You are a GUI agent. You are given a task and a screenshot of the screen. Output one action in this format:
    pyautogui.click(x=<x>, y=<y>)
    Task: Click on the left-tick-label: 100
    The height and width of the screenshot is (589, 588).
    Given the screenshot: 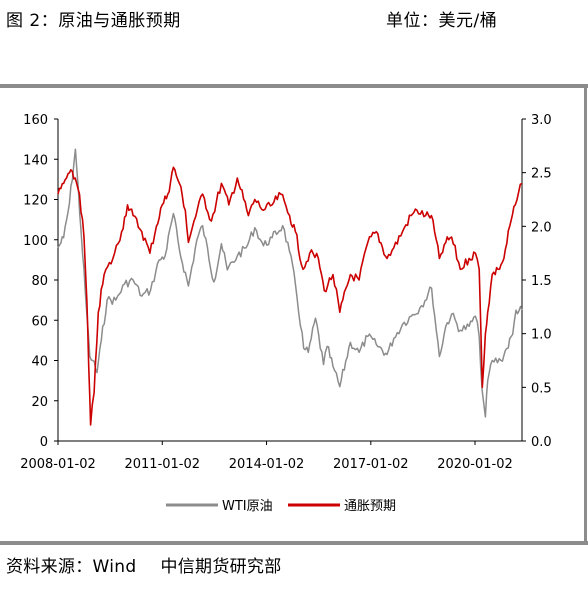 What is the action you would take?
    pyautogui.click(x=35, y=241)
    